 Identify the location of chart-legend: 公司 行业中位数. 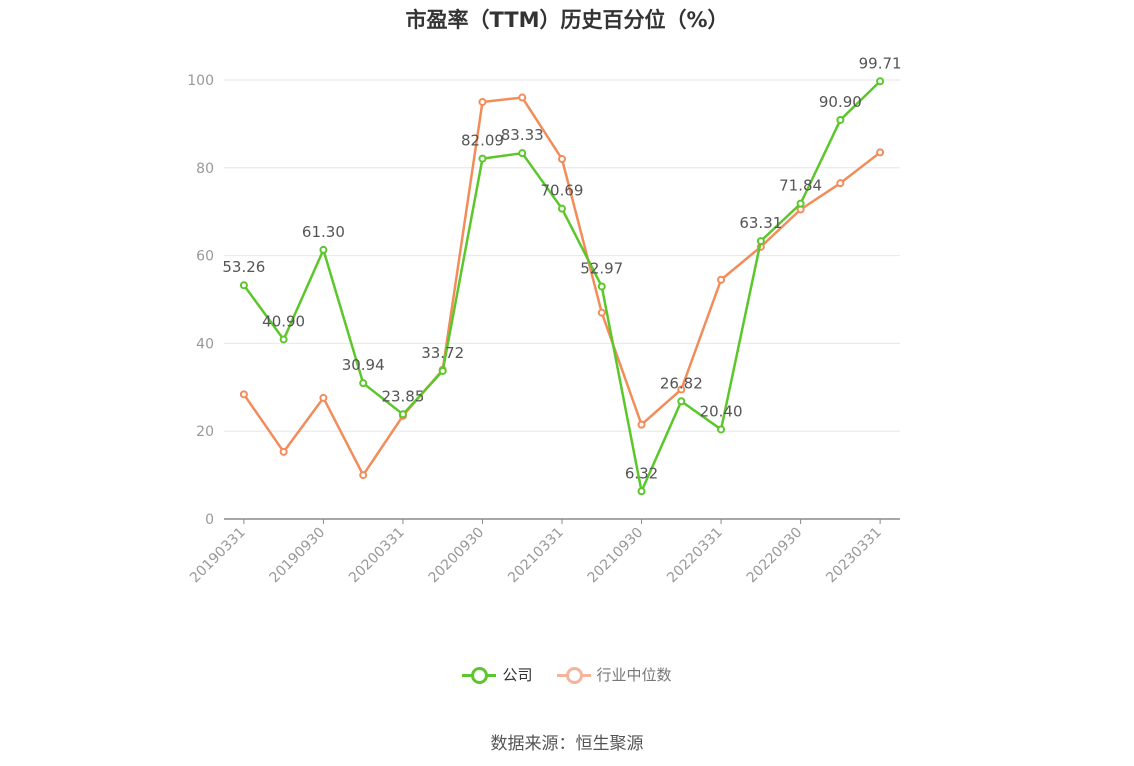
(567, 674).